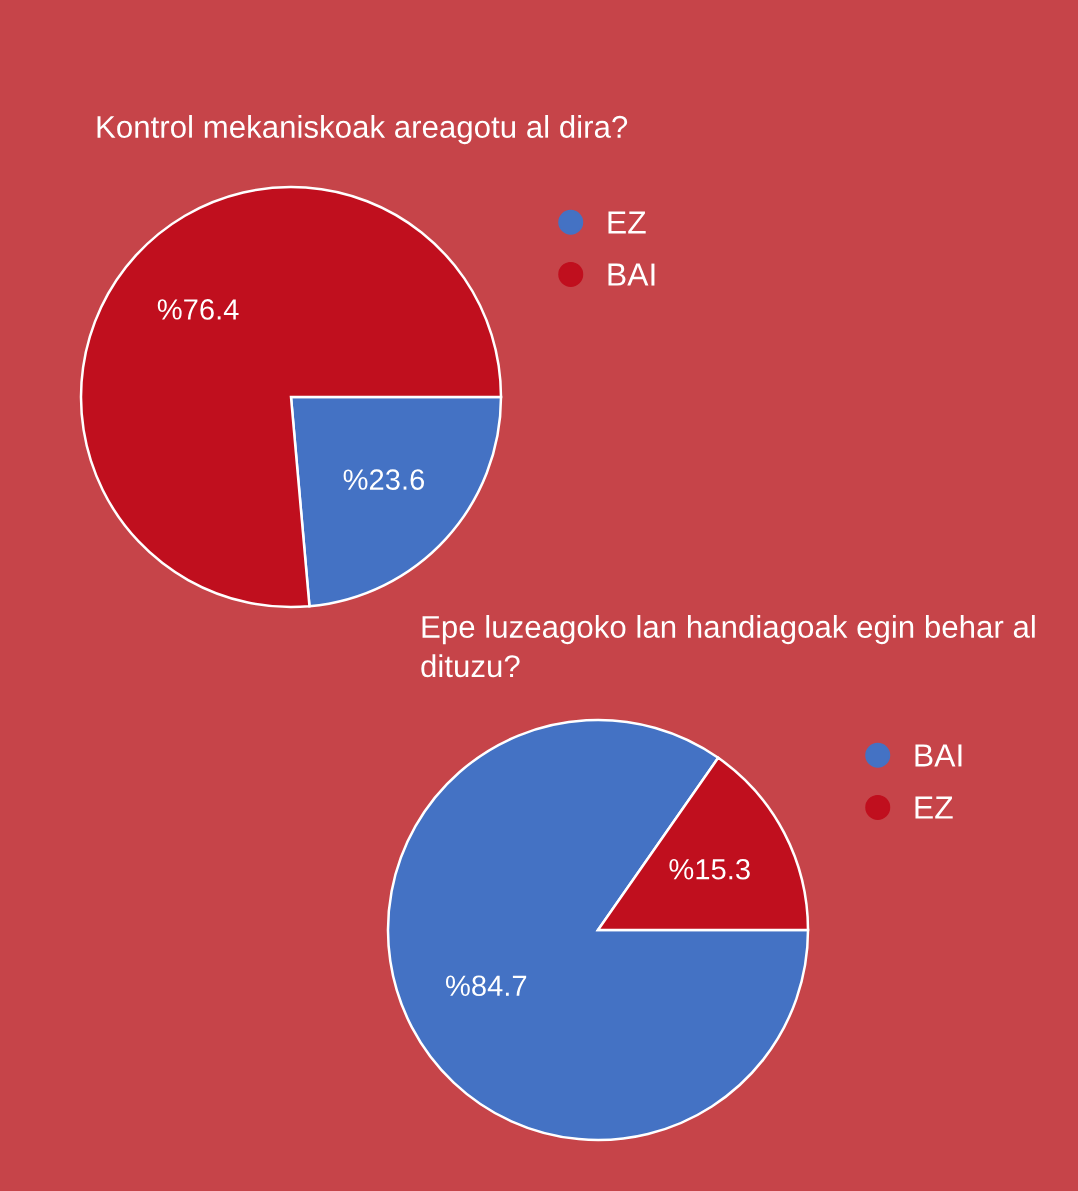 The width and height of the screenshot is (1078, 1191). I want to click on data-label: %23.6, so click(383, 479).